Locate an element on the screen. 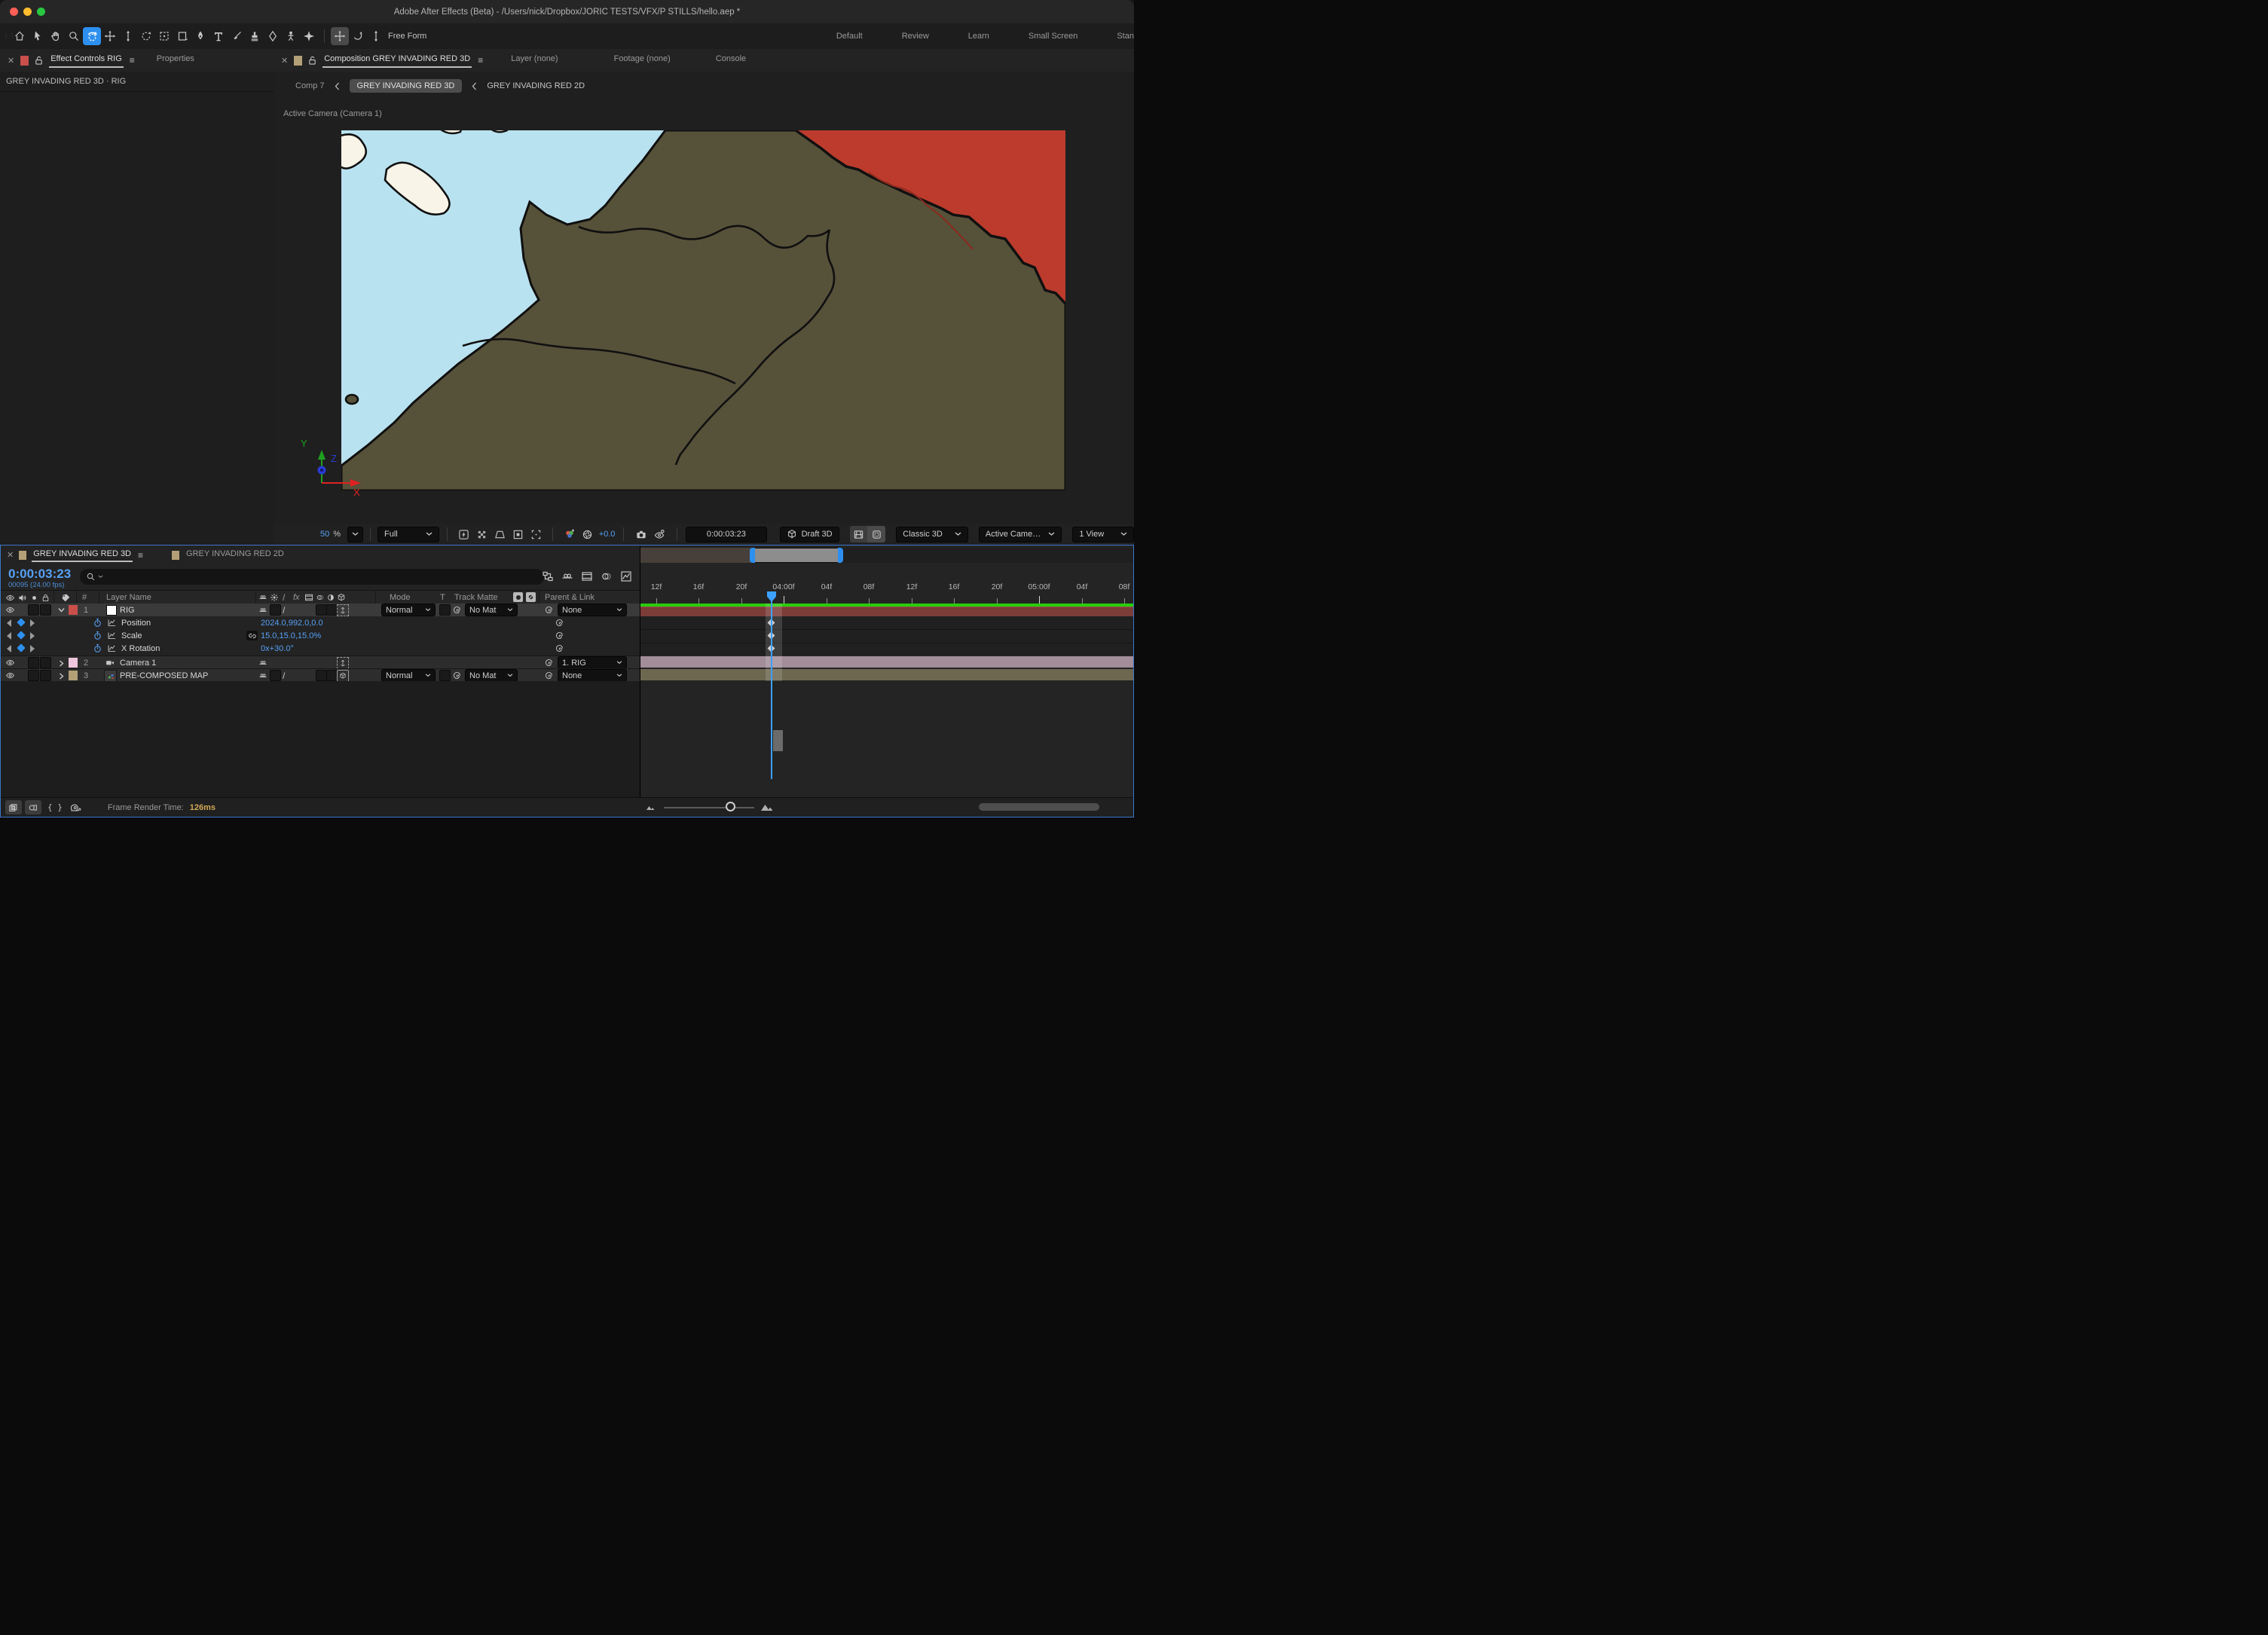  eye-icon is located at coordinates (10, 610).